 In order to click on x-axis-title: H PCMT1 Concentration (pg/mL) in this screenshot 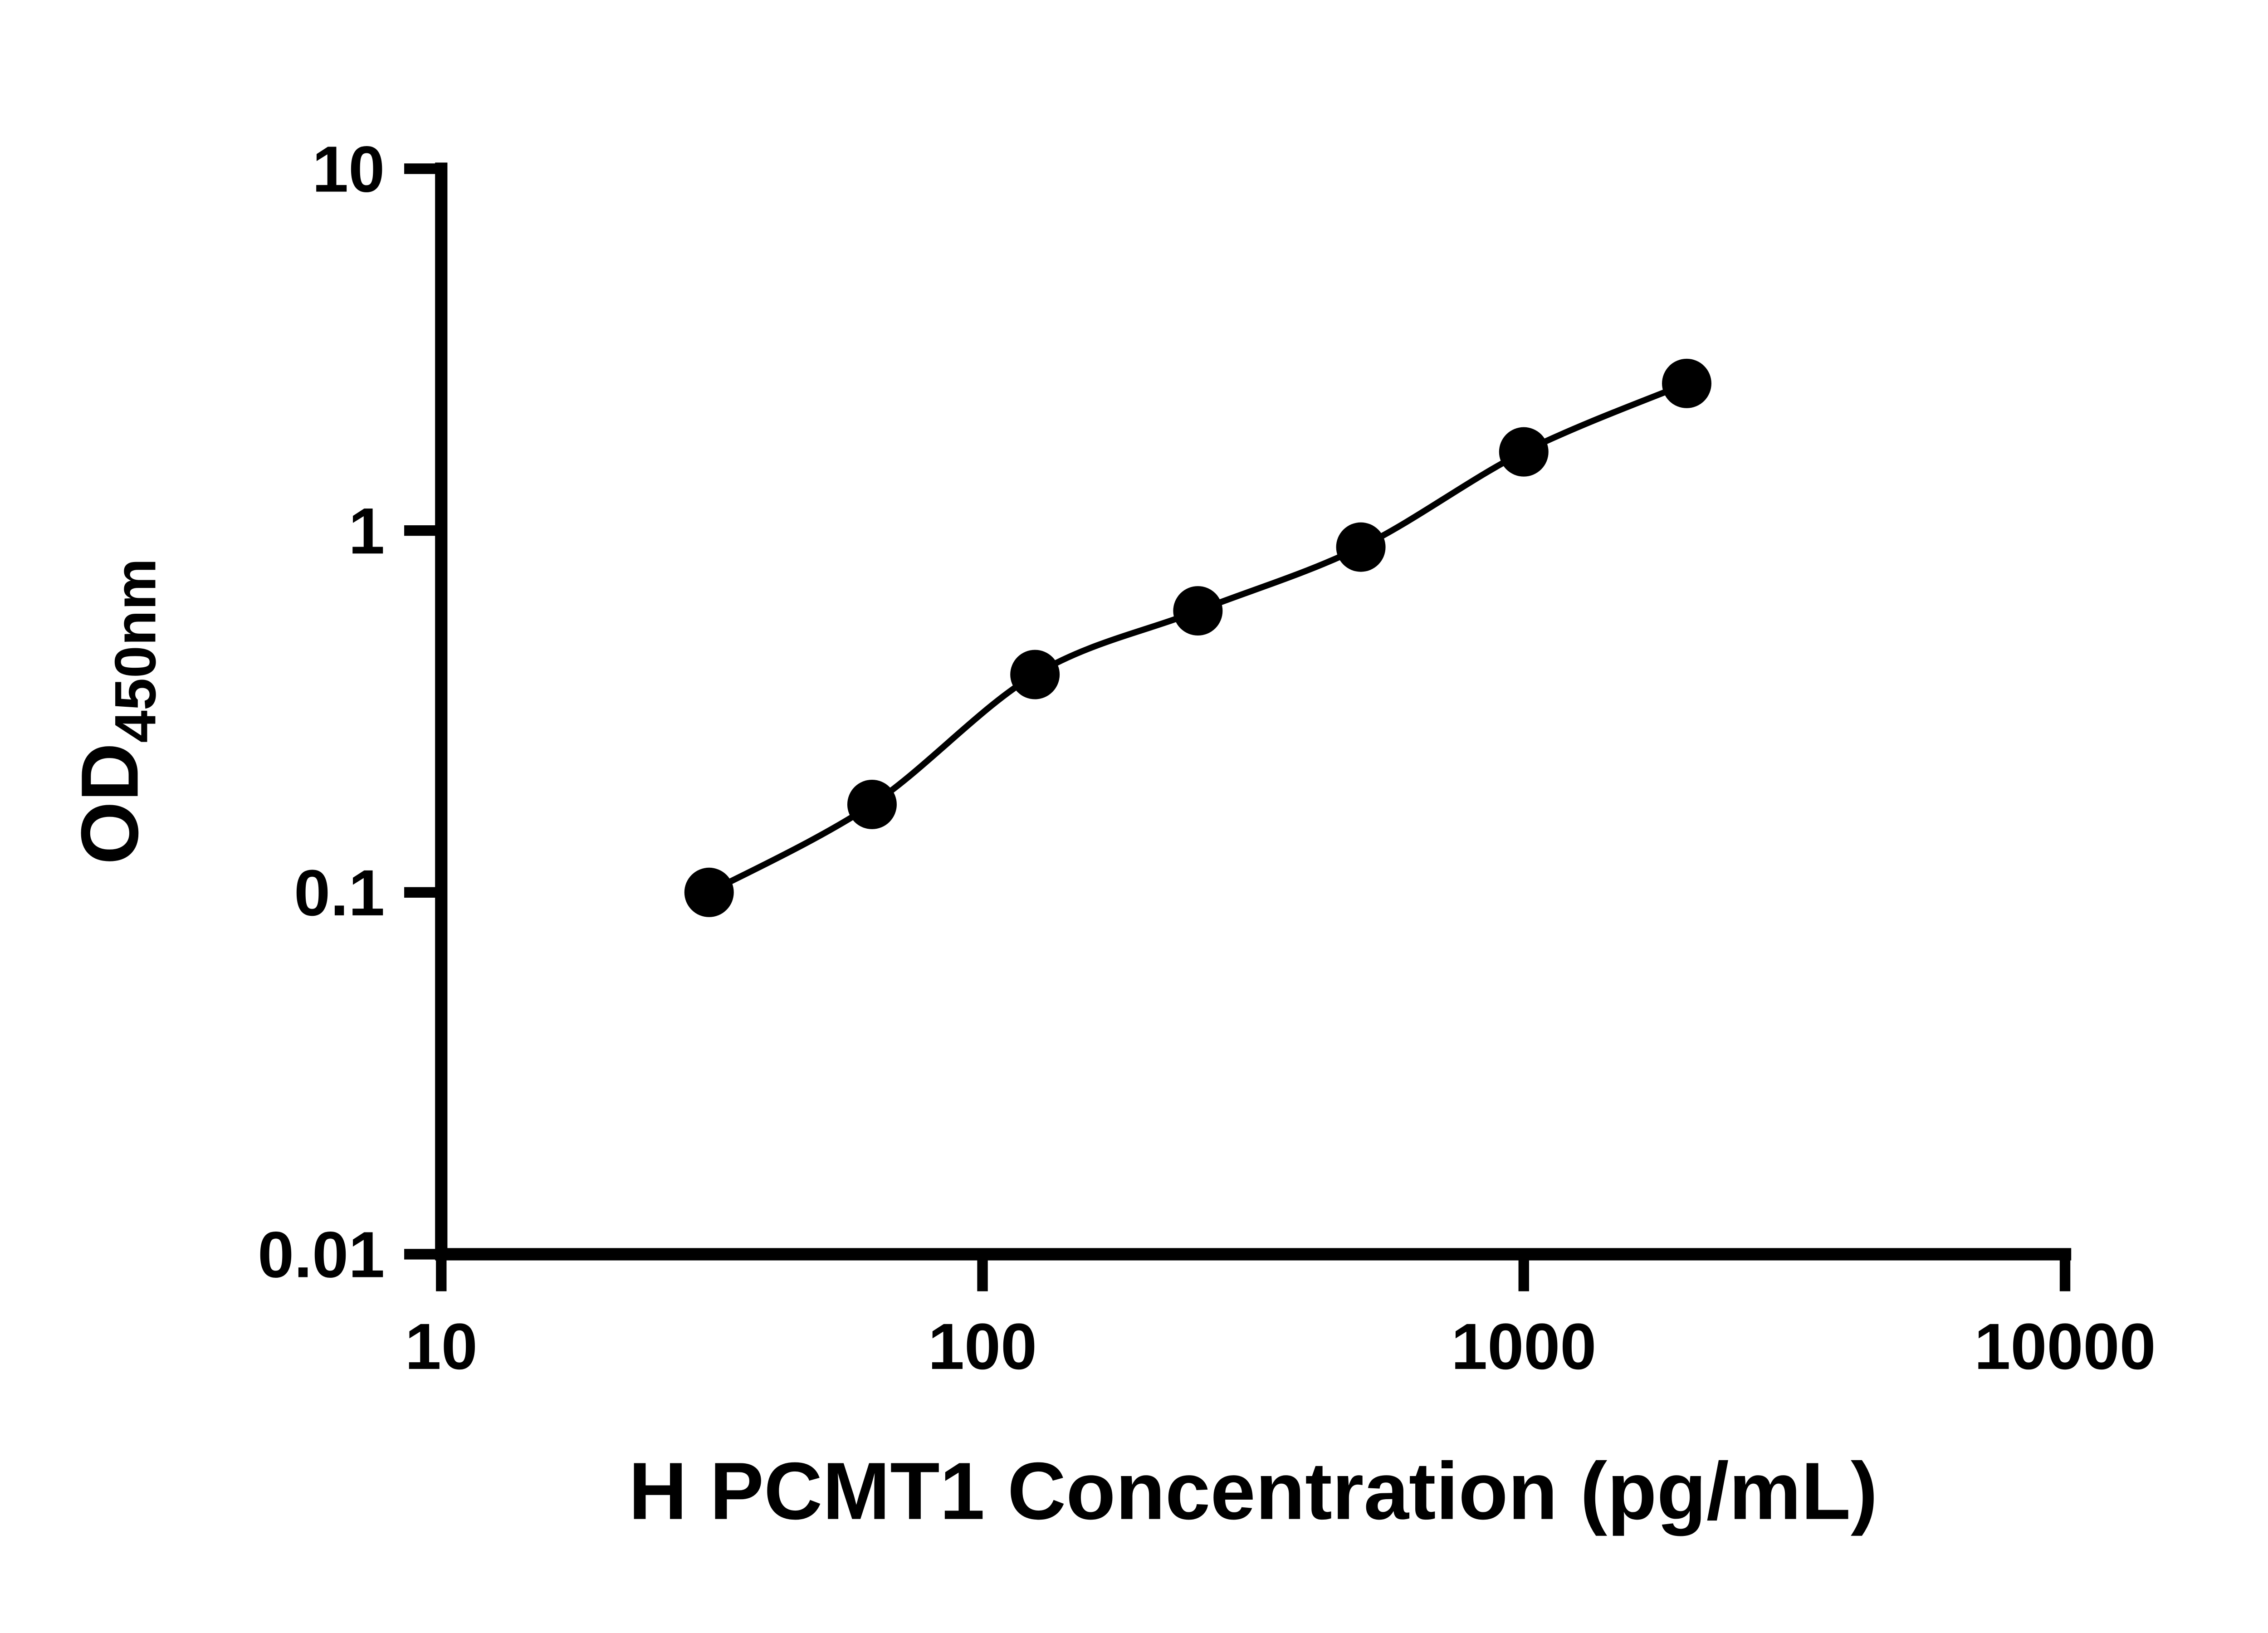, I will do `click(1254, 1491)`.